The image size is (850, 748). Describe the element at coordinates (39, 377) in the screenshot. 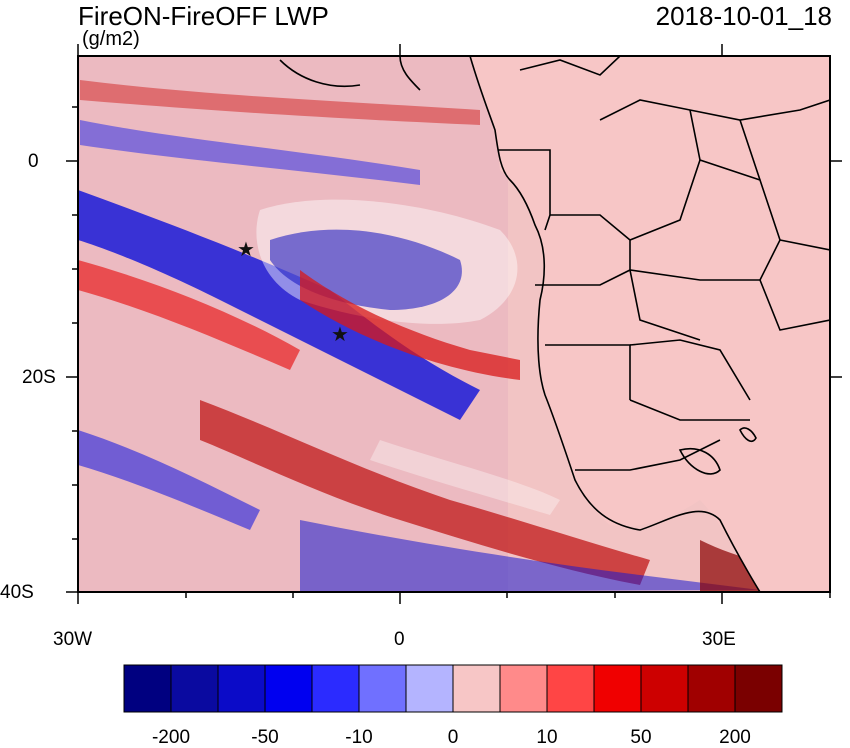

I see `y-tick-label-20s: 20S` at that location.